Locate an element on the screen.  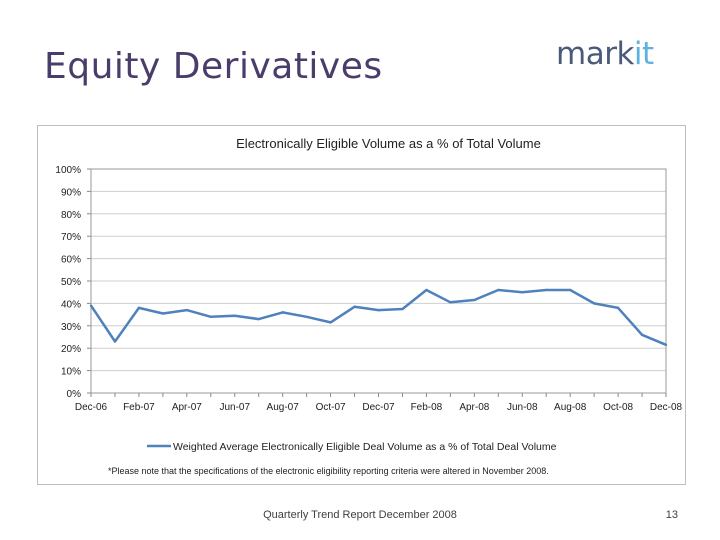
markit-logo: markit is located at coordinates (605, 54).